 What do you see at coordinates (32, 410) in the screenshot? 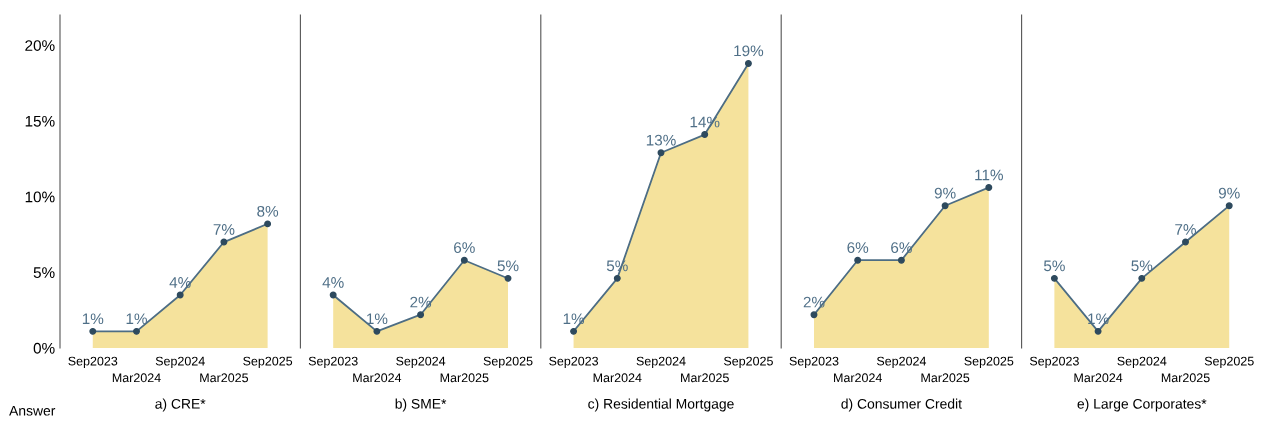
I see `text: Answer` at bounding box center [32, 410].